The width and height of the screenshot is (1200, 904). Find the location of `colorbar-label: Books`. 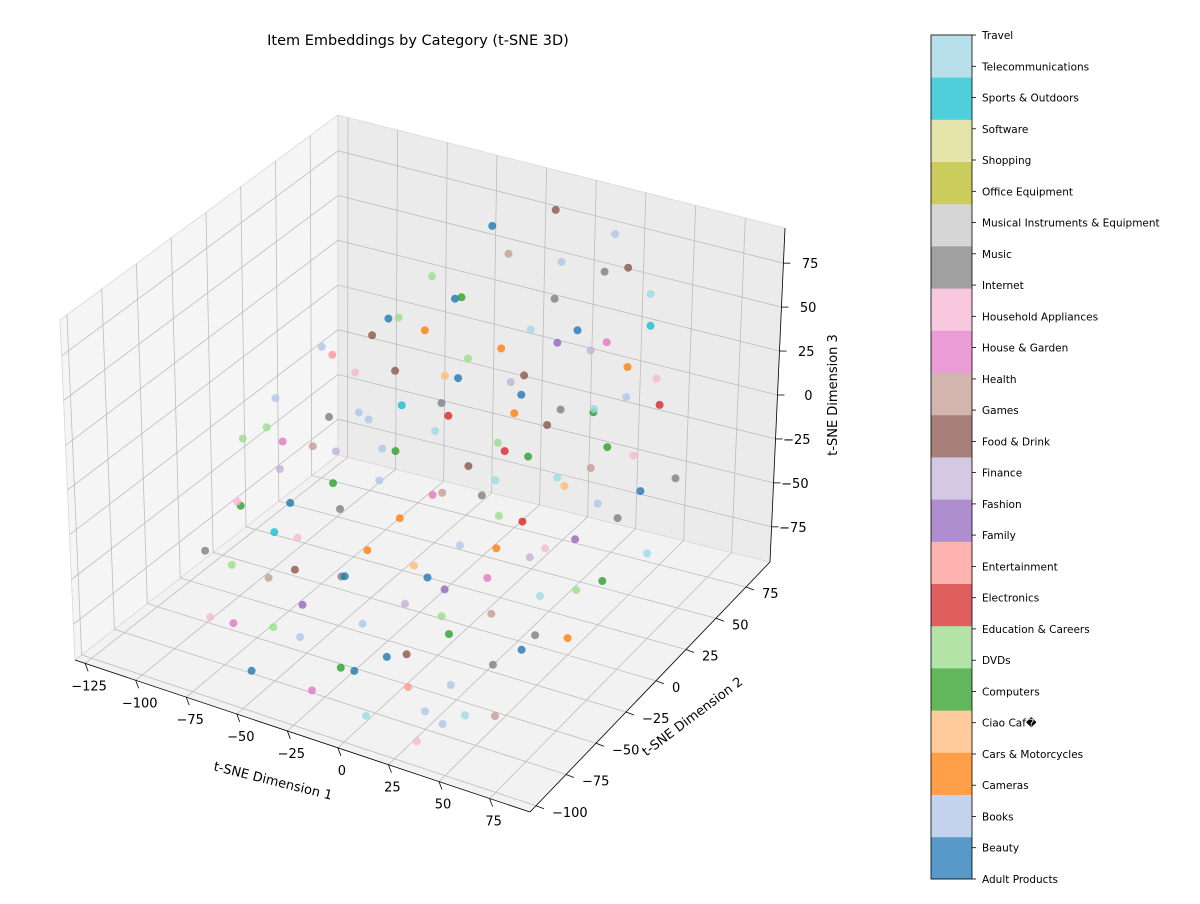

colorbar-label: Books is located at coordinates (998, 818).